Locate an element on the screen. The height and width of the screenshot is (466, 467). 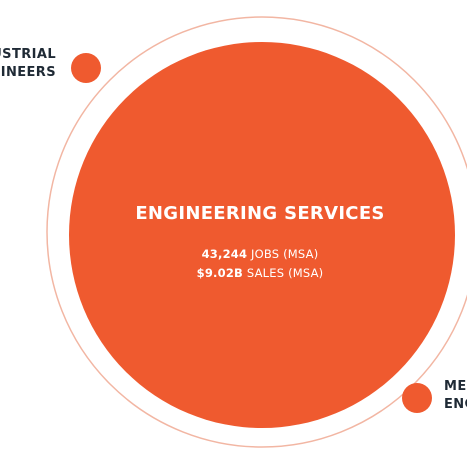
node-dot-right is located at coordinates (417, 398).